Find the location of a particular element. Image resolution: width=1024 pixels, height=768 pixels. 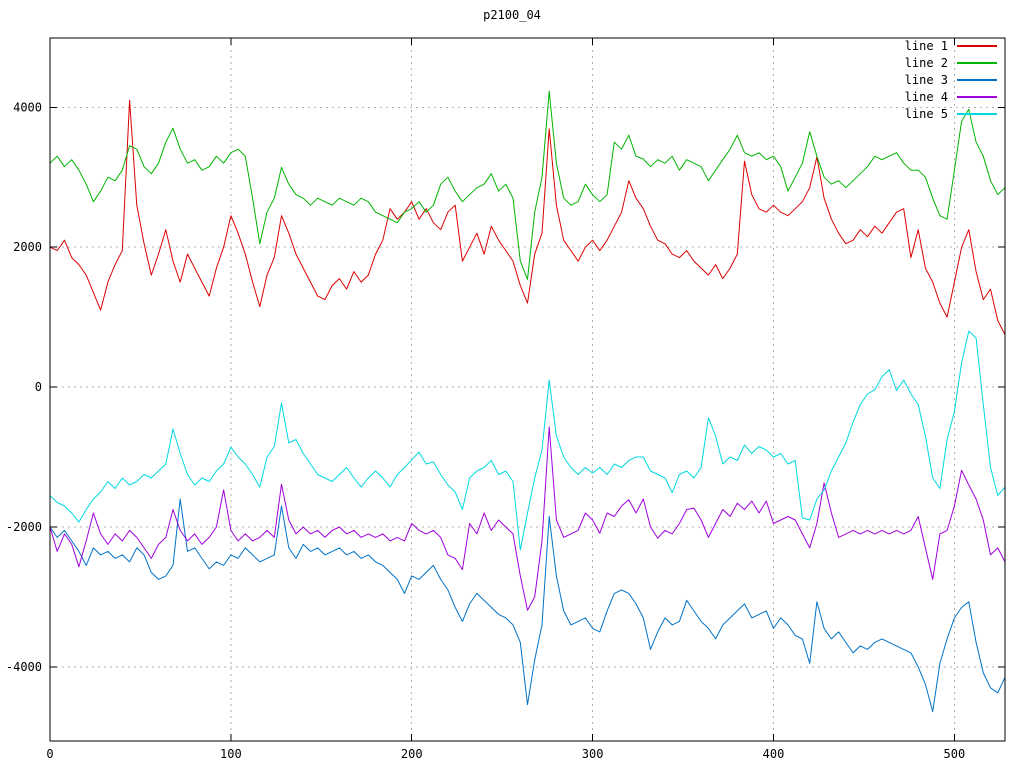

legend-label: line 1 is located at coordinates (926, 46).